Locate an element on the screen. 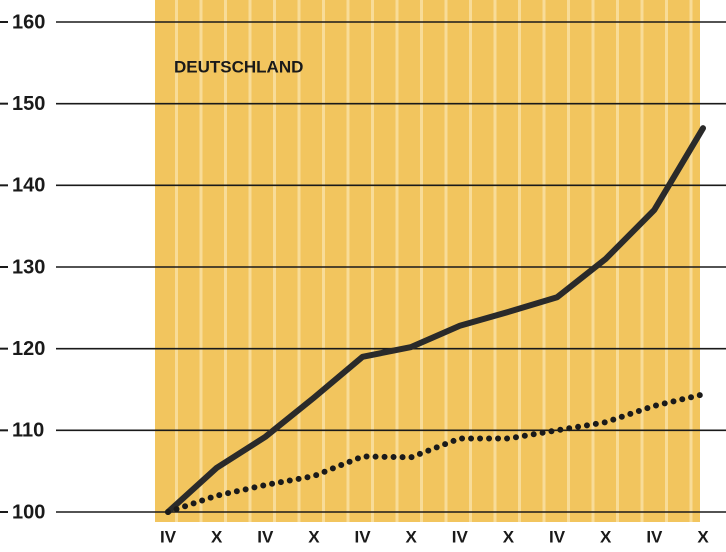 This screenshot has height=552, width=726. y-tick-label: 130 is located at coordinates (28, 267).